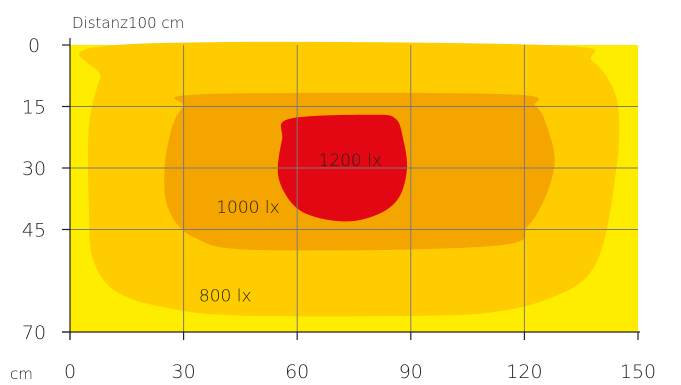 The height and width of the screenshot is (385, 681). Describe the element at coordinates (34, 231) in the screenshot. I see `y-tick-label: 45` at that location.